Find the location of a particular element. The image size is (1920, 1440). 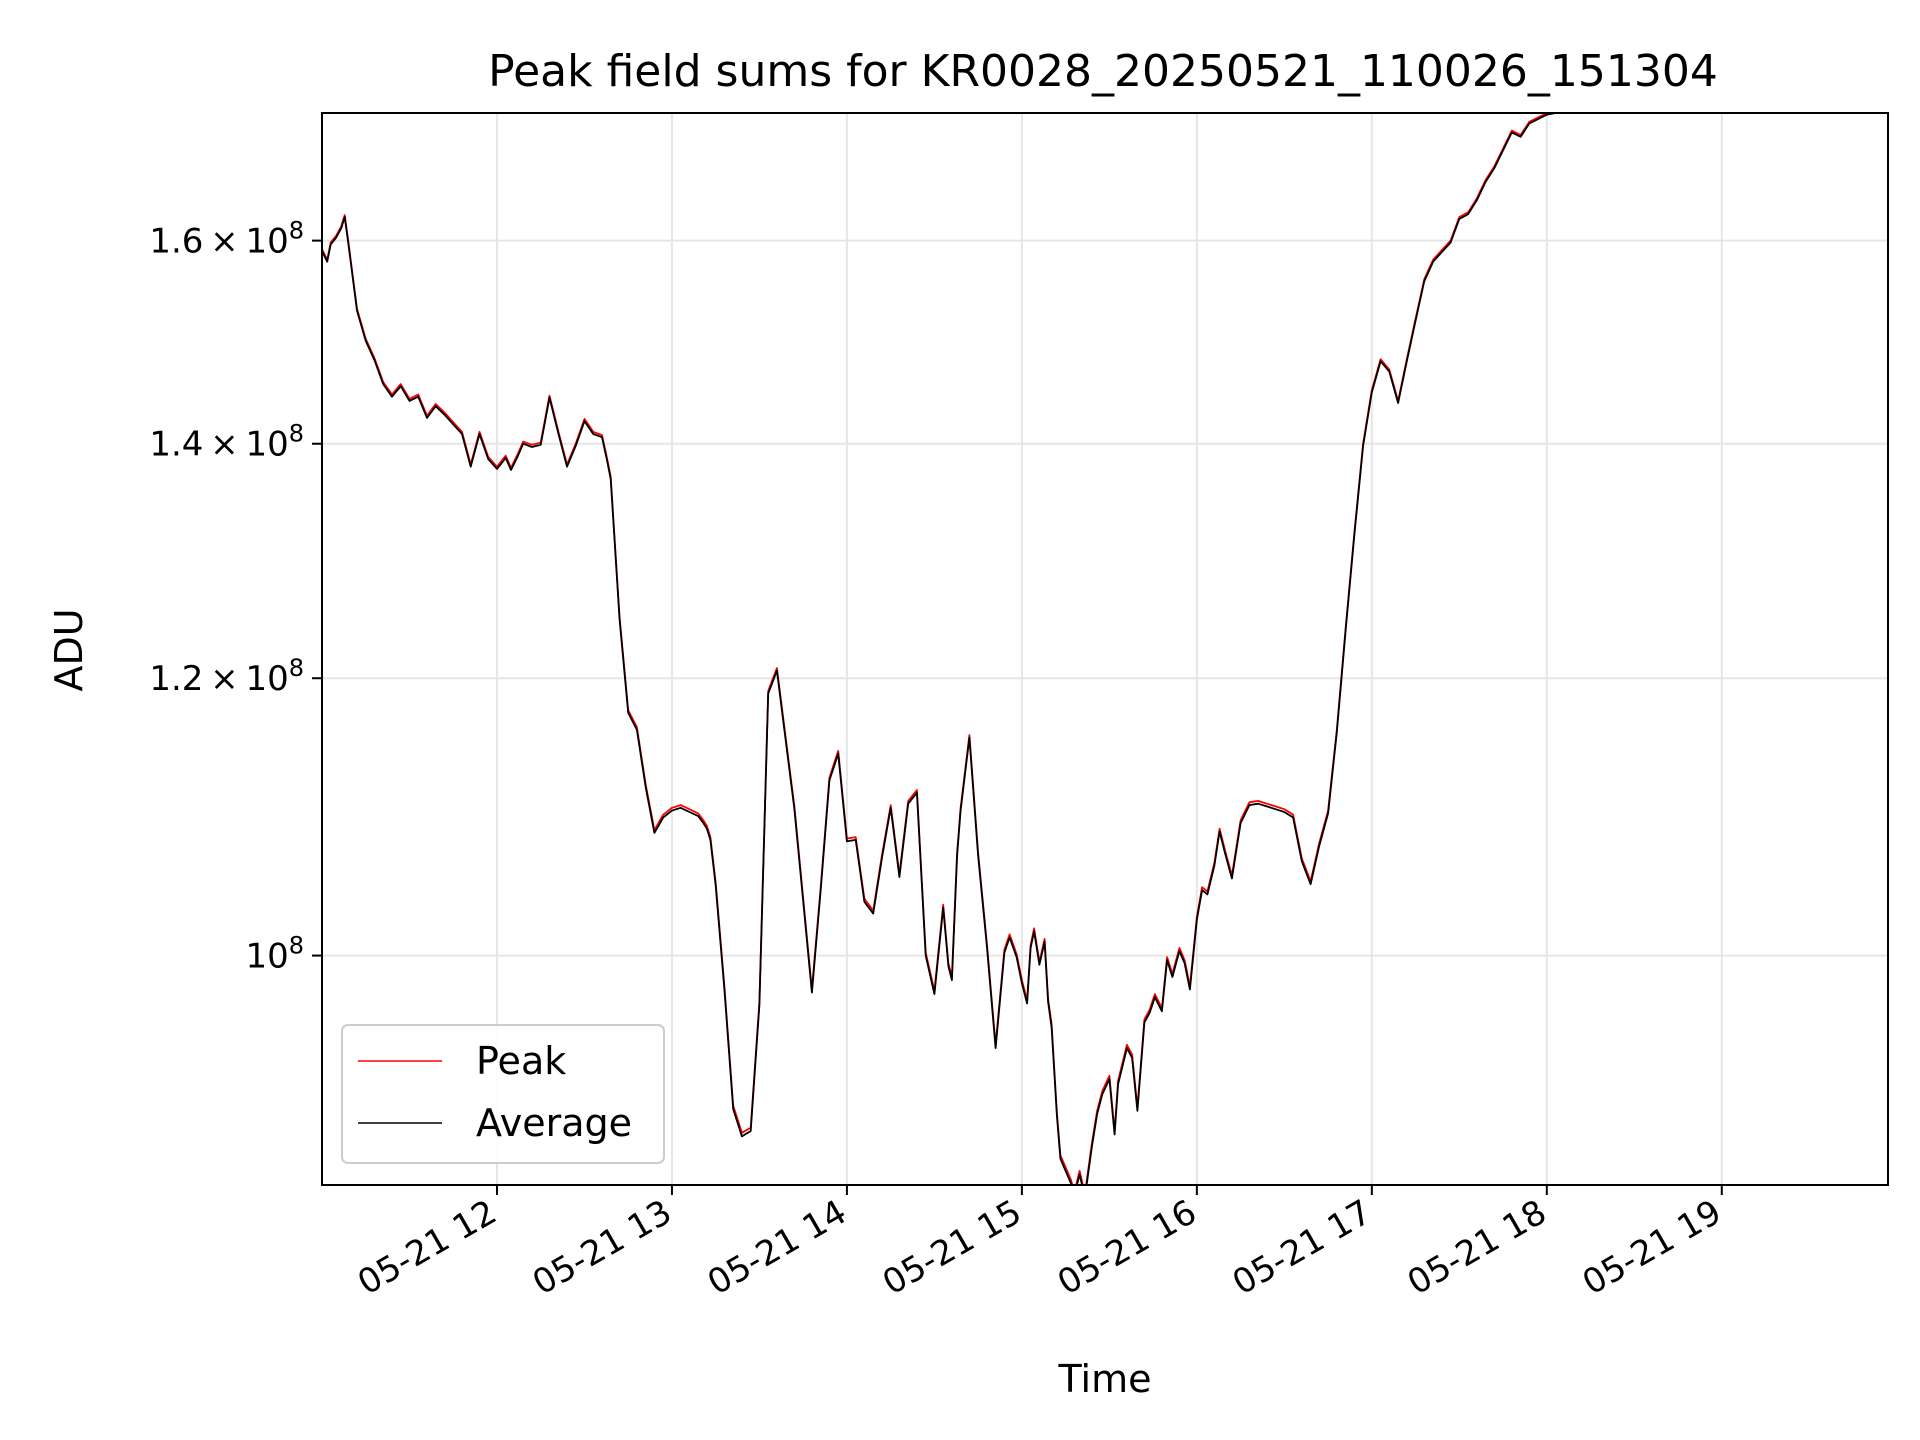

legend-box is located at coordinates (503, 1094).